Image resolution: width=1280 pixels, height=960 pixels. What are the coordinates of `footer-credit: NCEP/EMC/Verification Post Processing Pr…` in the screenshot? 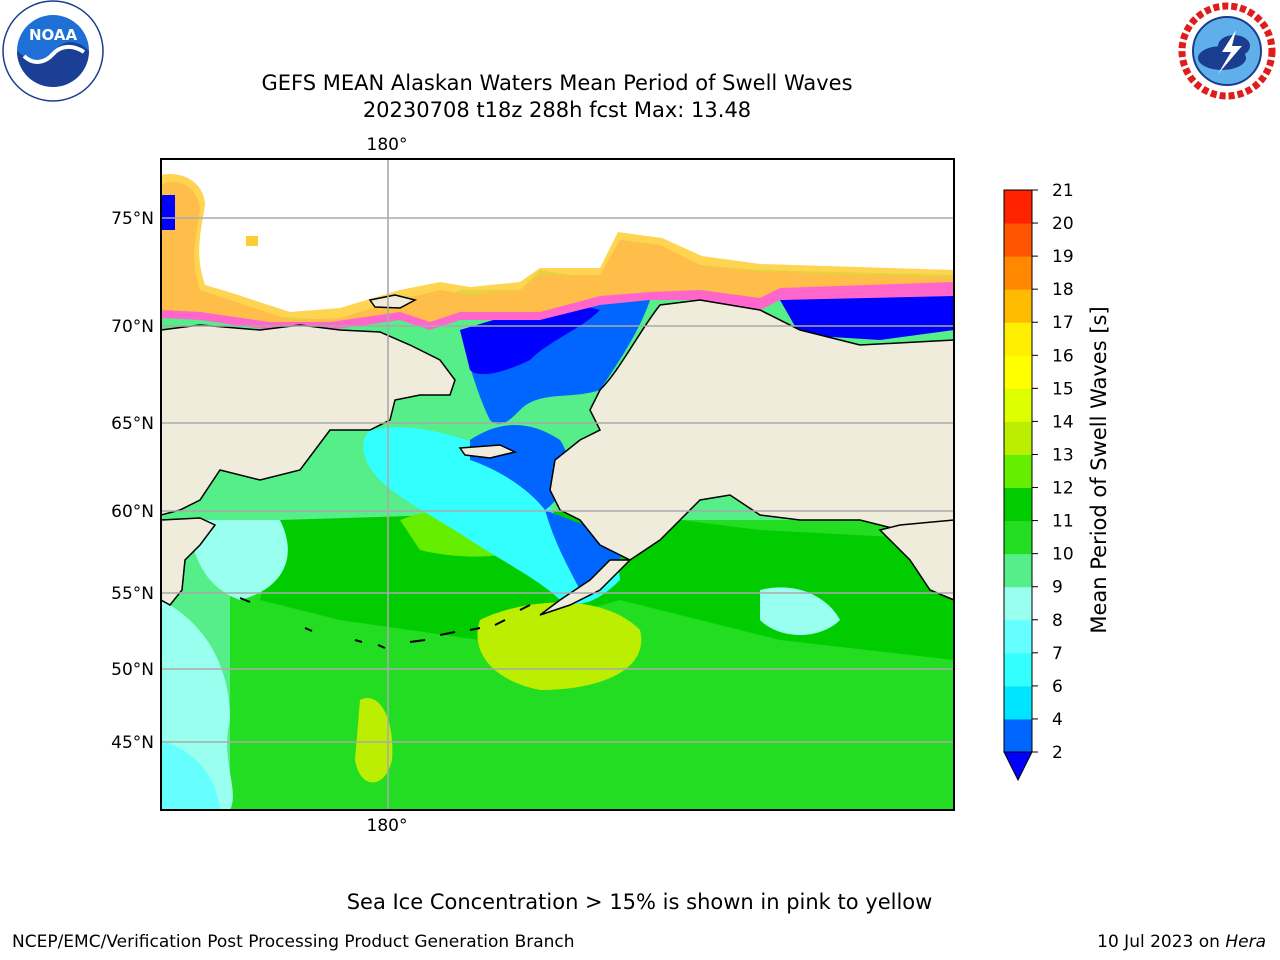 It's located at (293, 942).